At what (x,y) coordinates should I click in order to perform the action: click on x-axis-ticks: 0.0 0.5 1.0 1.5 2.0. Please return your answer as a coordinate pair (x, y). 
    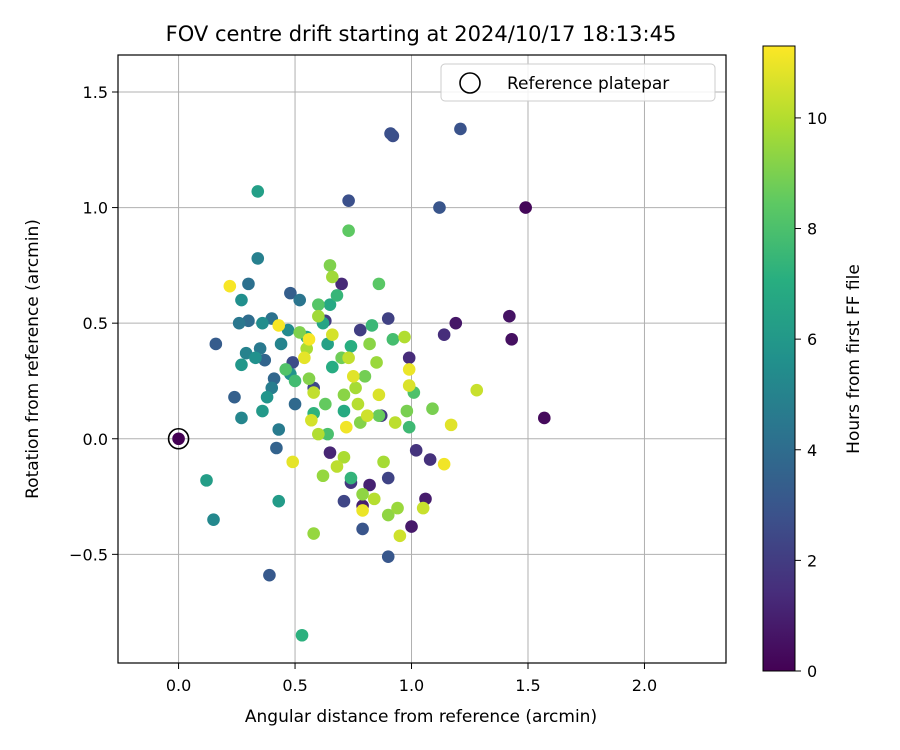
    Looking at the image, I should click on (411, 679).